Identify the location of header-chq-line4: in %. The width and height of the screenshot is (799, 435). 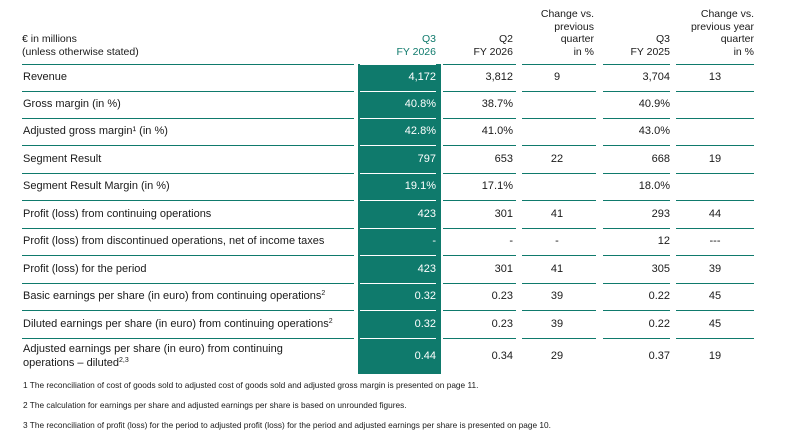
(583, 51).